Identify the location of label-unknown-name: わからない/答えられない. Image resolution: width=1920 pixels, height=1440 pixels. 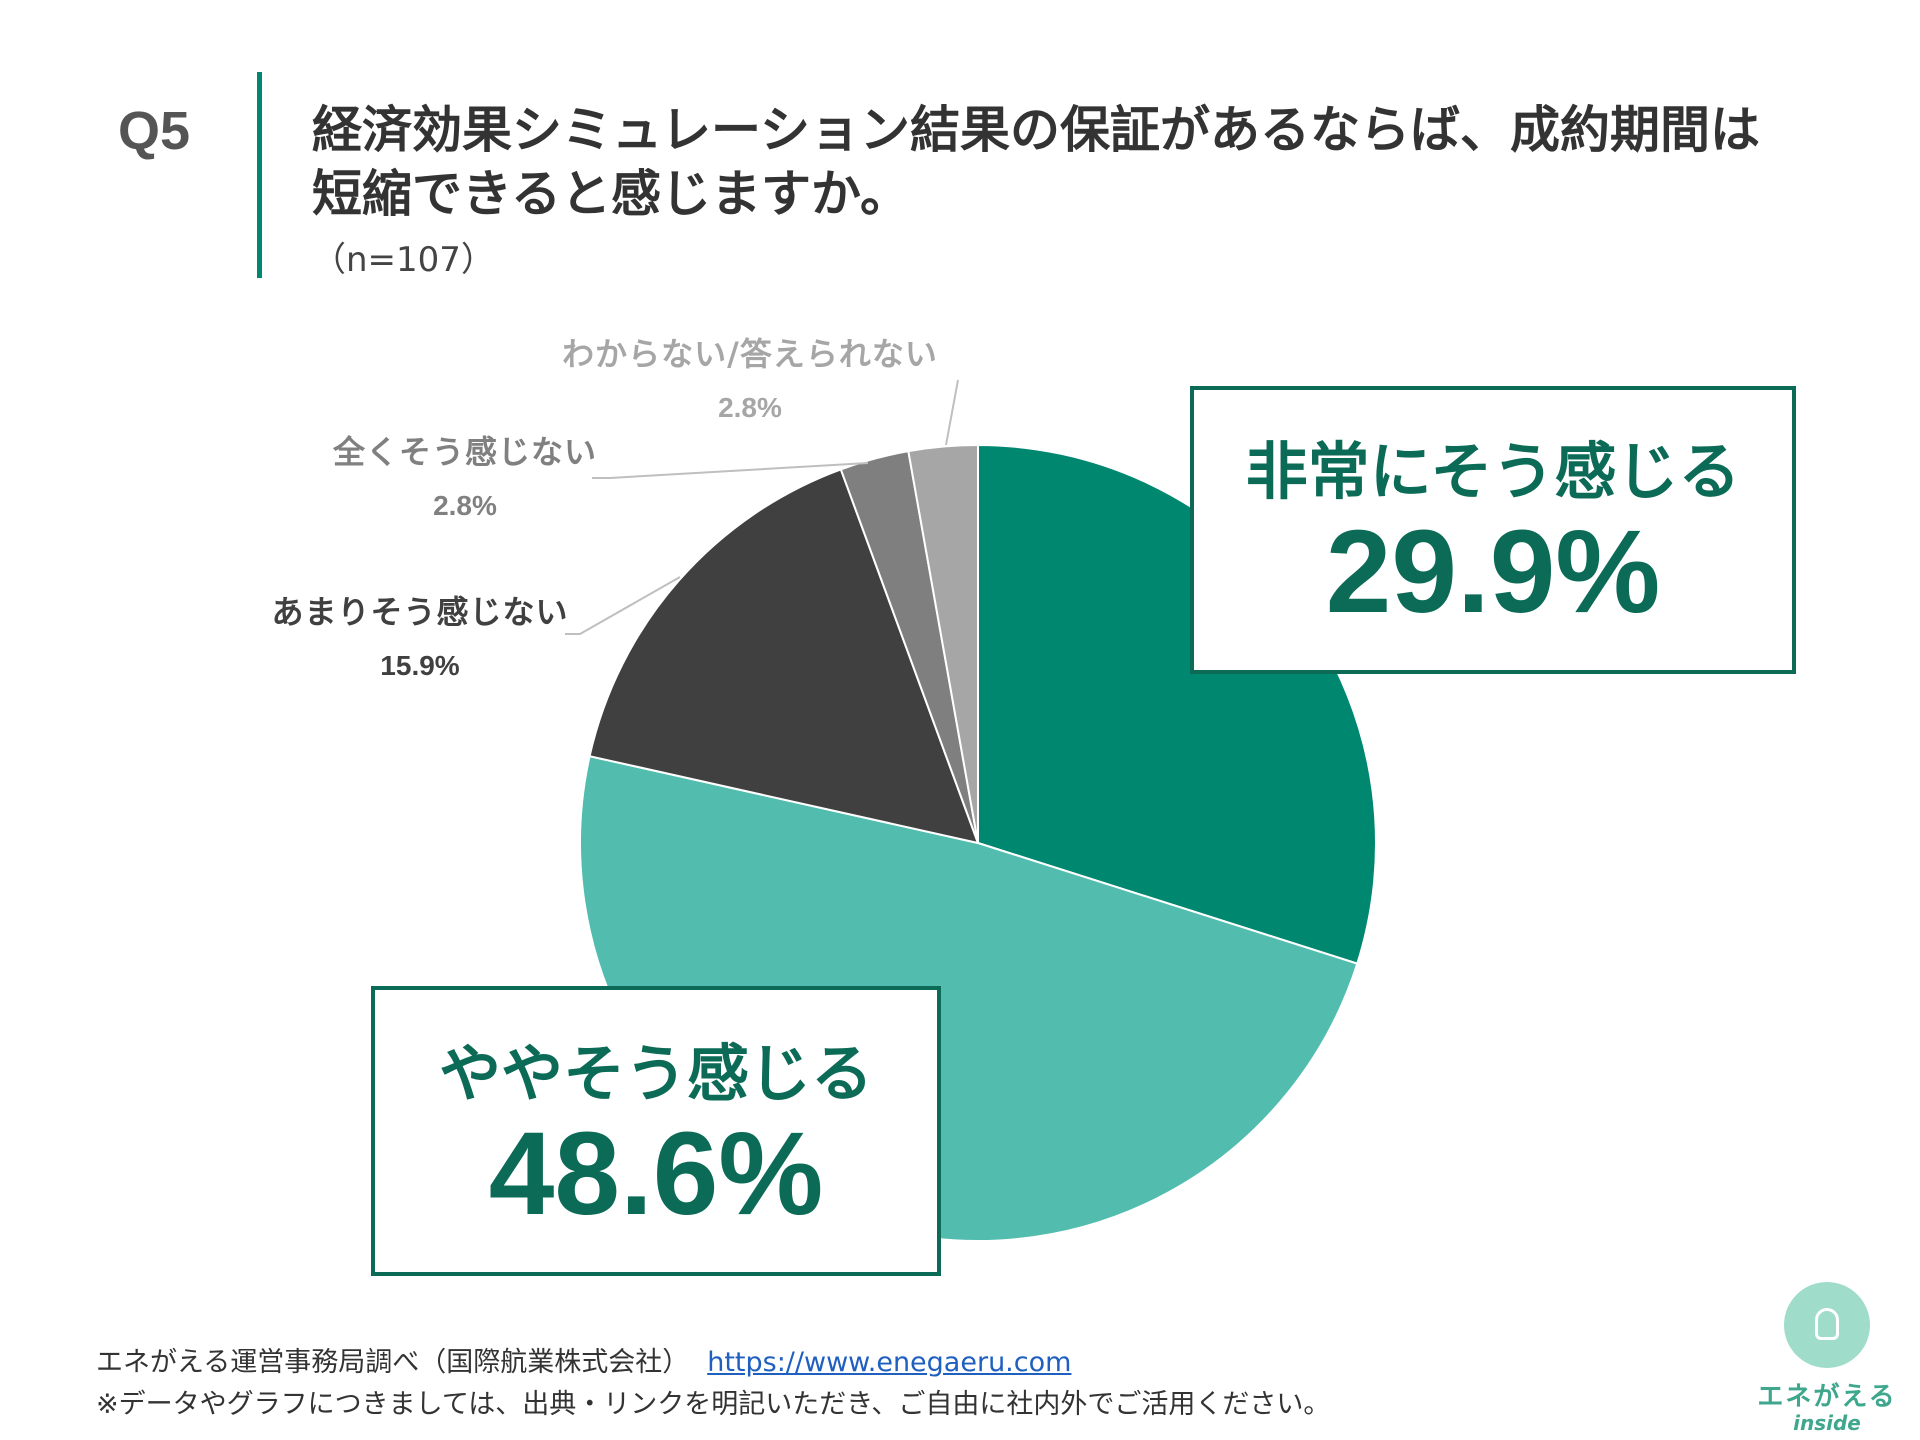
(750, 354).